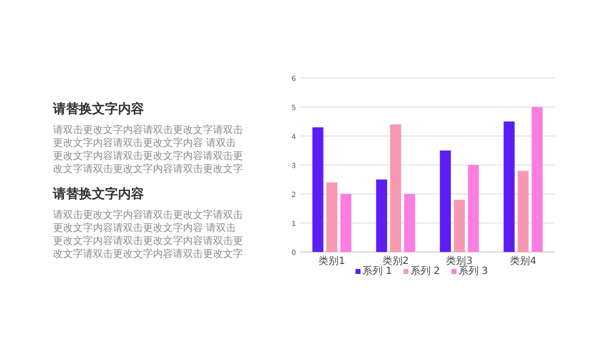 The height and width of the screenshot is (338, 600). I want to click on legend-label: 系列 1, so click(377, 271).